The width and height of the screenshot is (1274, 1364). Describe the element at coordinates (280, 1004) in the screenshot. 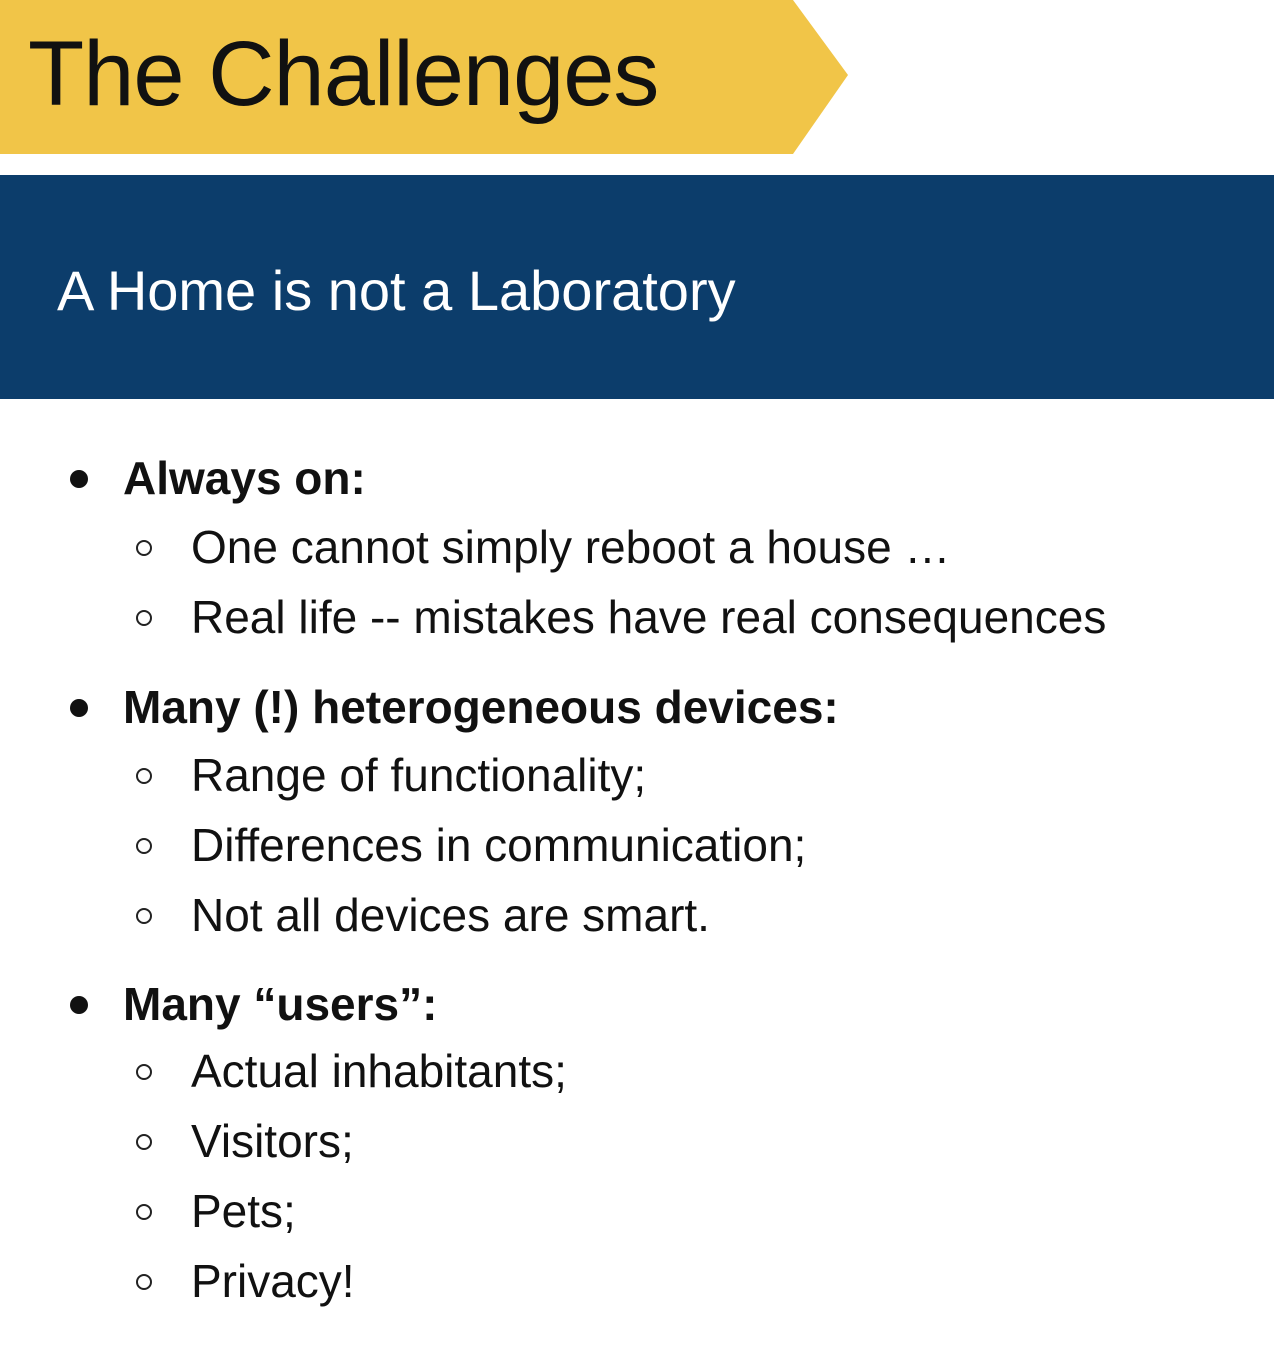

I see `bullet-label: Many “users”:` at that location.